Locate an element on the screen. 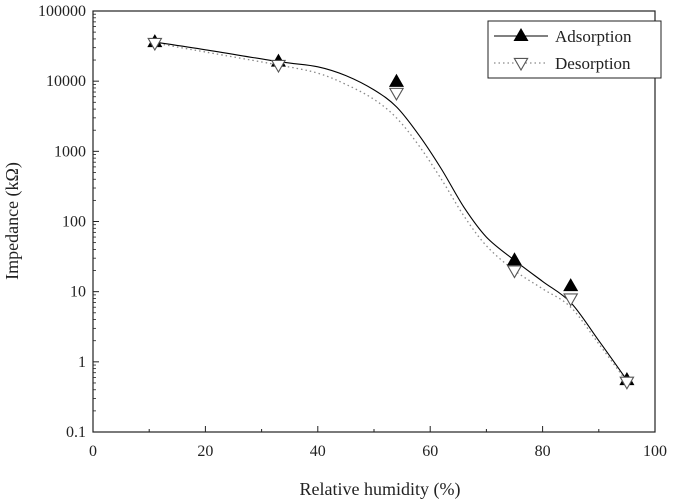 This screenshot has height=501, width=680. y-axis-title: Impedance (kΩ) is located at coordinates (12, 221).